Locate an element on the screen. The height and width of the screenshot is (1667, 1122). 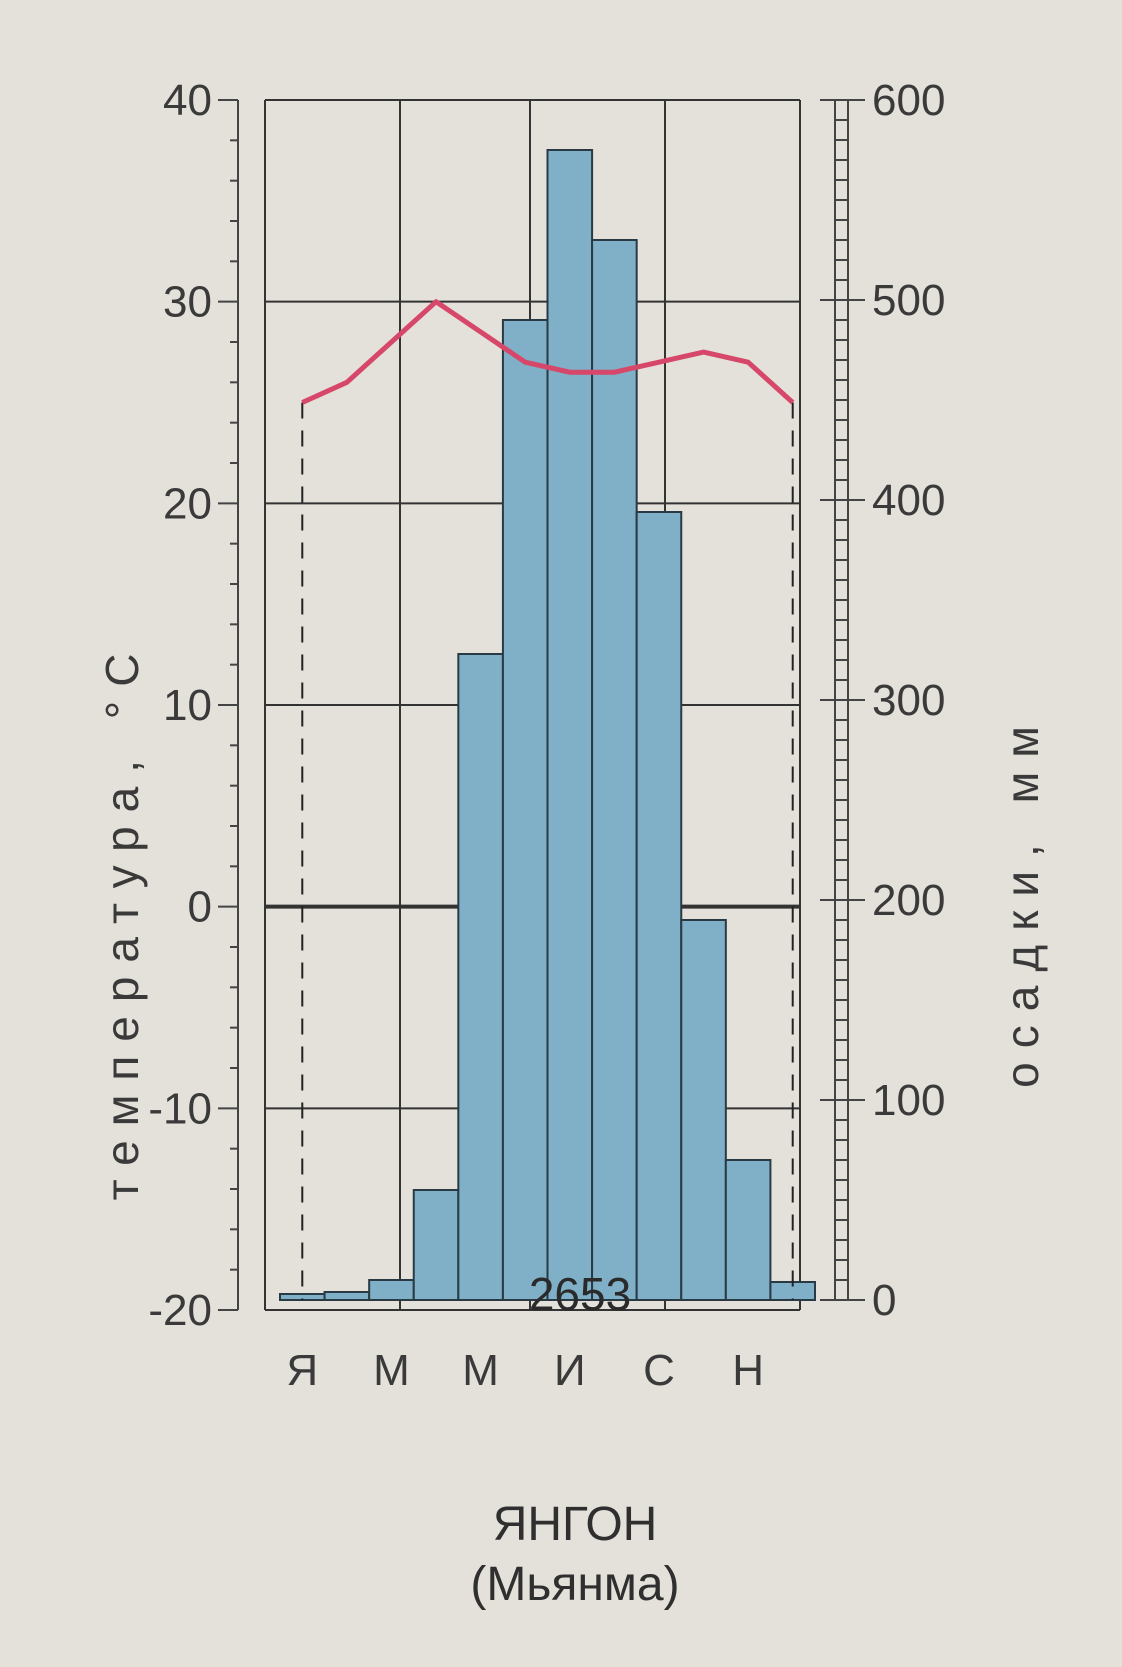
left-tick-label: 0 is located at coordinates (200, 907).